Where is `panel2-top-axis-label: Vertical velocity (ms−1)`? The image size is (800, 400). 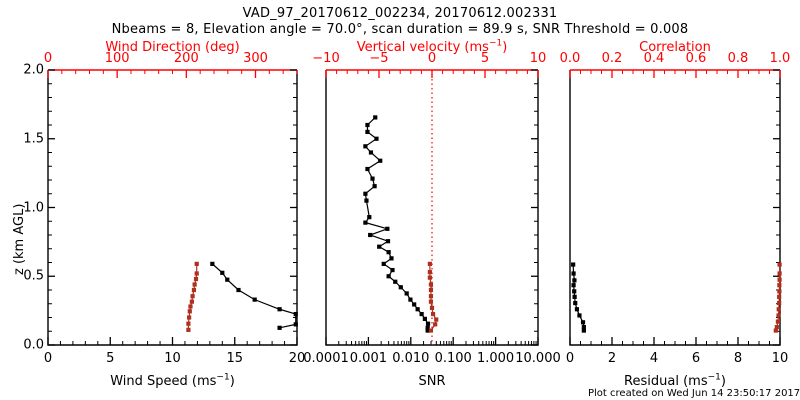
panel2-top-axis-label: Vertical velocity (ms−1) is located at coordinates (432, 46).